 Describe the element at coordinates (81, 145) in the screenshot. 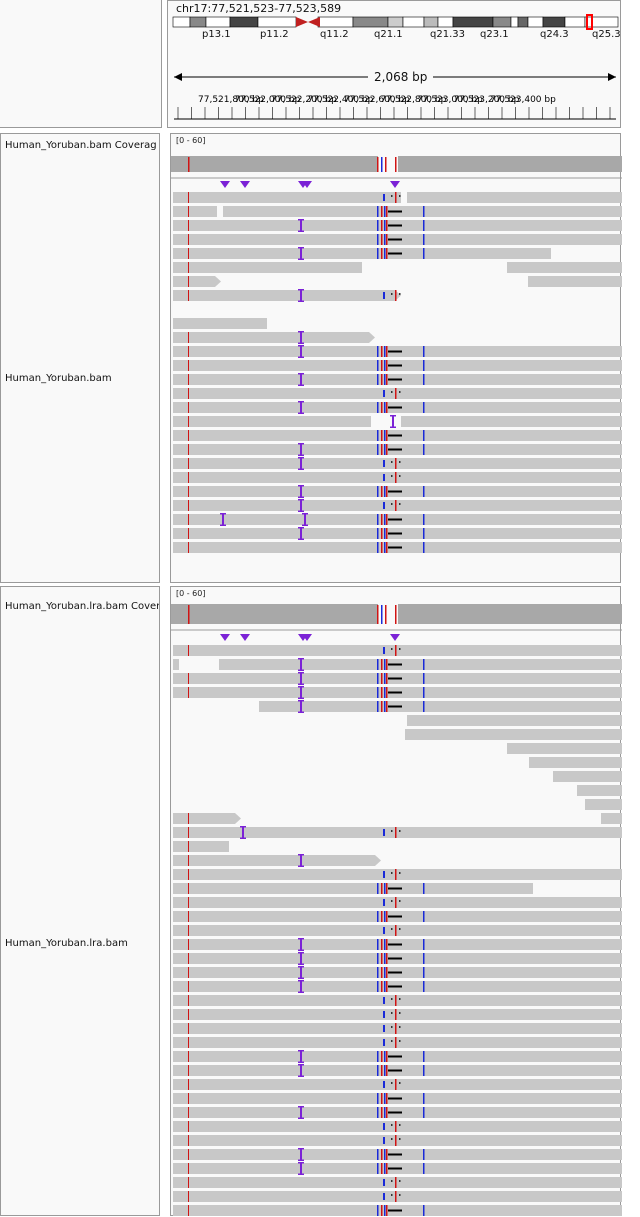

I see `coverage-track-name: Human_Yoruban.bam Coverage` at that location.